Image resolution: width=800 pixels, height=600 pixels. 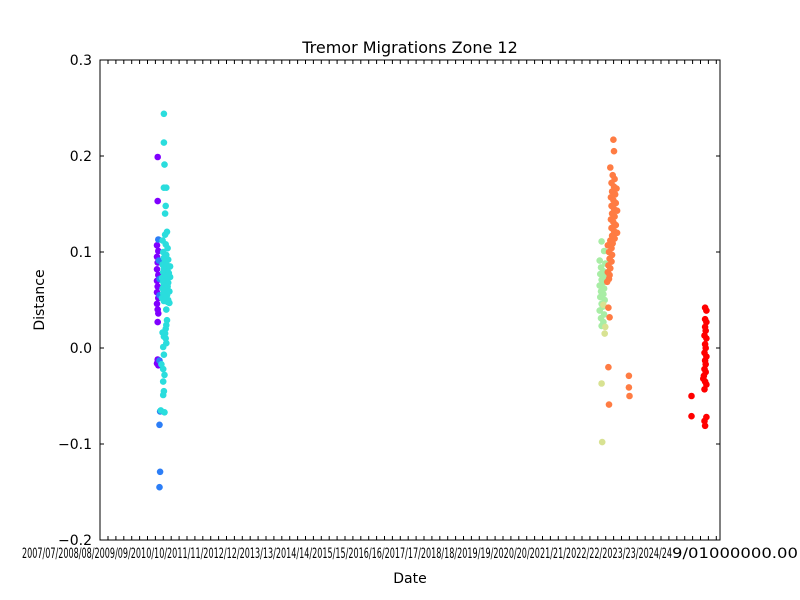 I want to click on y-tick-label: −0.2, so click(x=75, y=541).